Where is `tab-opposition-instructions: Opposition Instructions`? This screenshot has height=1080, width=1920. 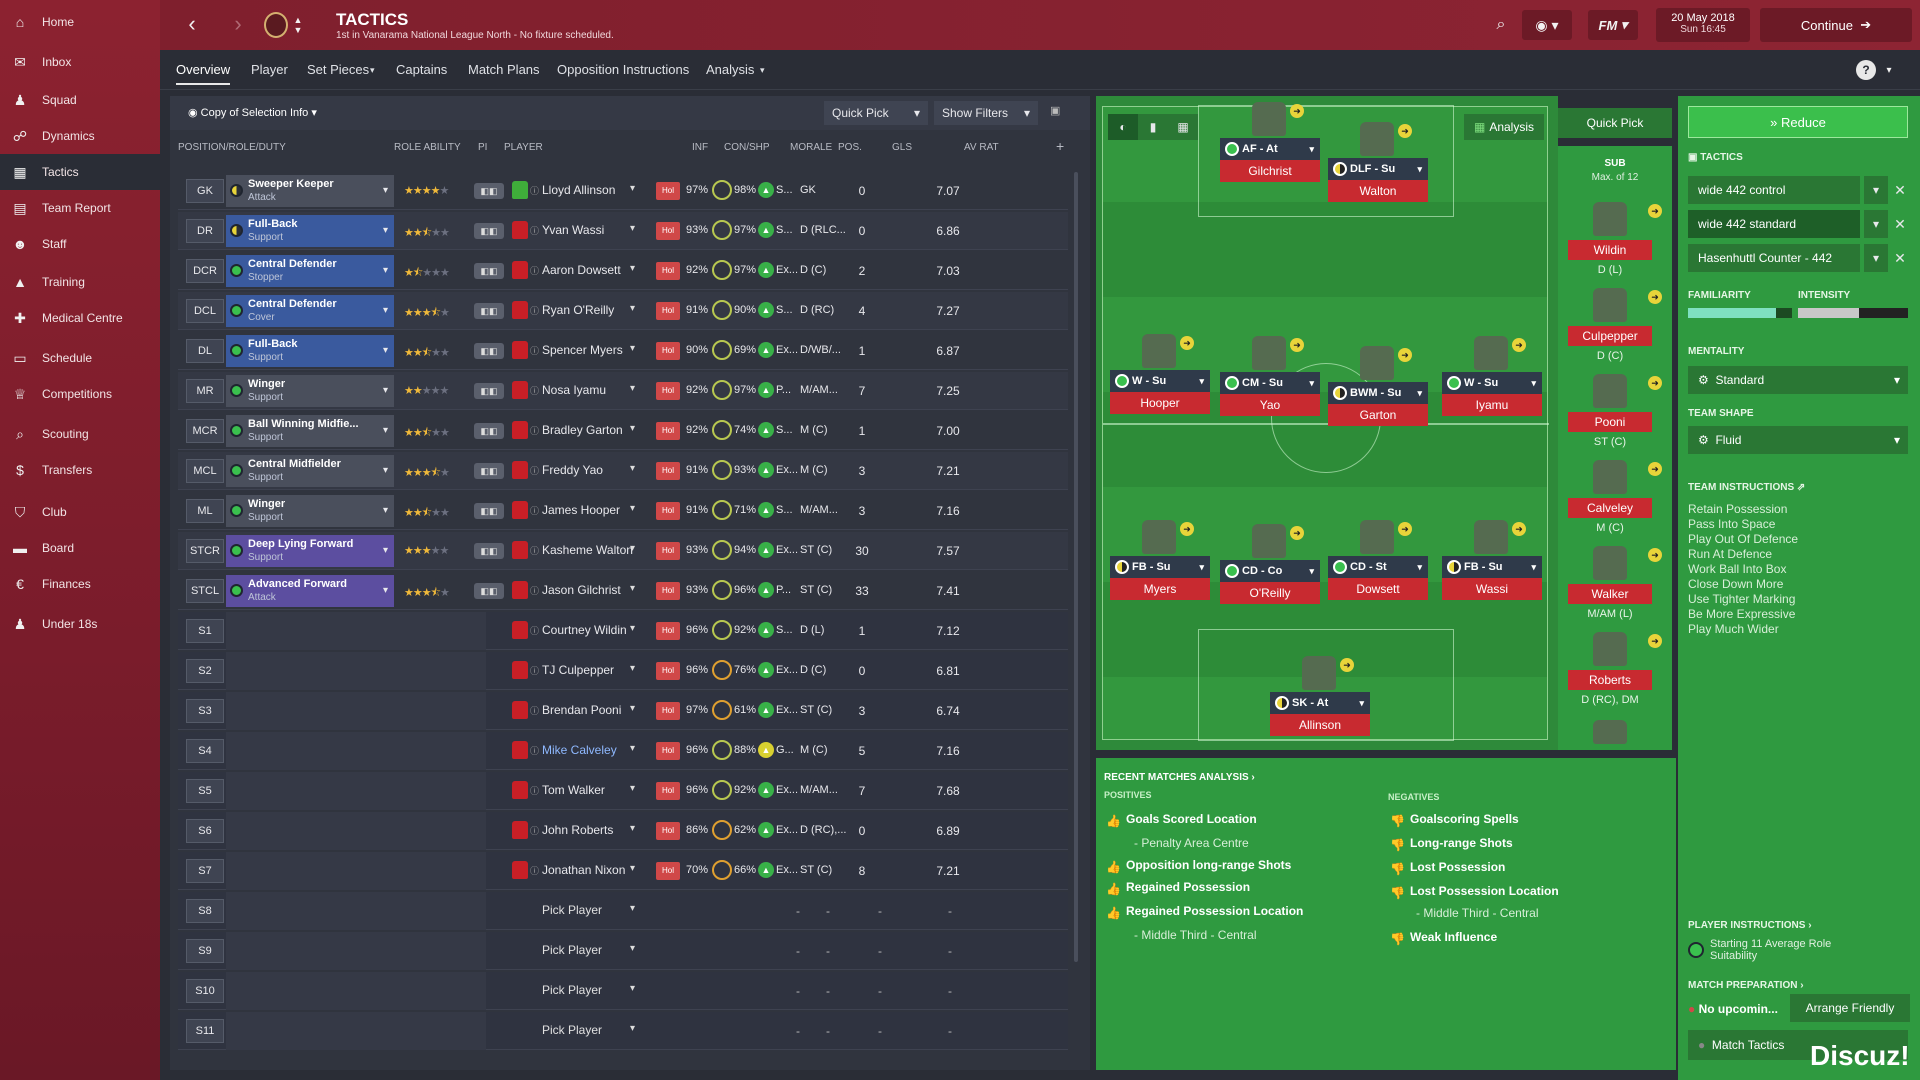
tab-opposition-instructions: Opposition Instructions is located at coordinates (623, 69).